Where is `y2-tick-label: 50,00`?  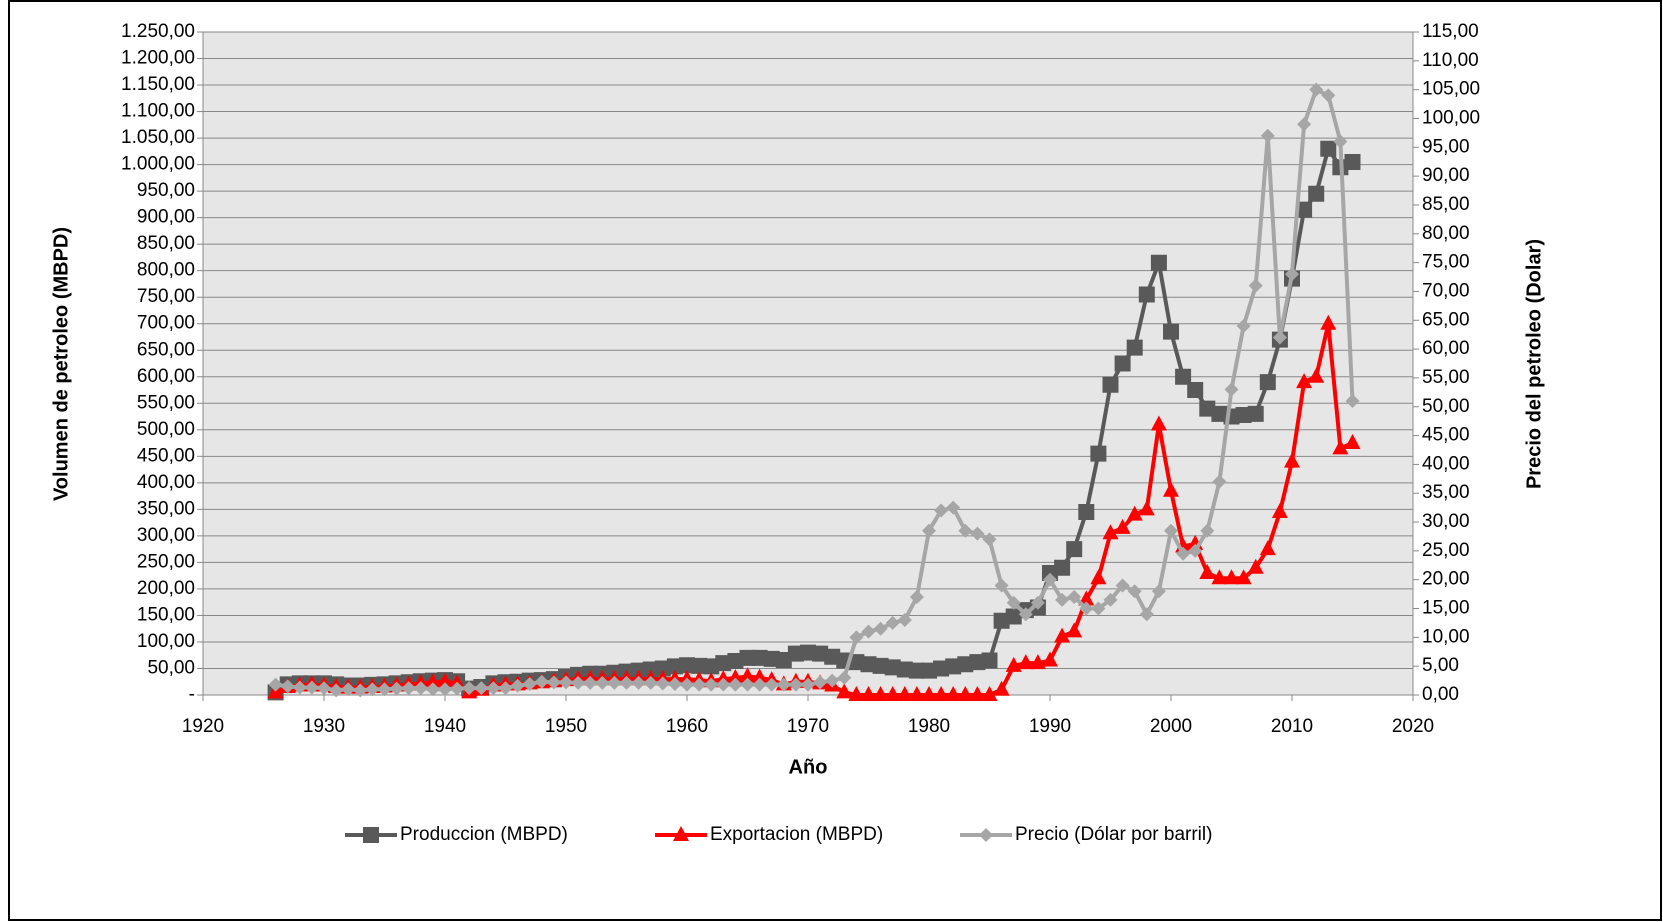 y2-tick-label: 50,00 is located at coordinates (1446, 406).